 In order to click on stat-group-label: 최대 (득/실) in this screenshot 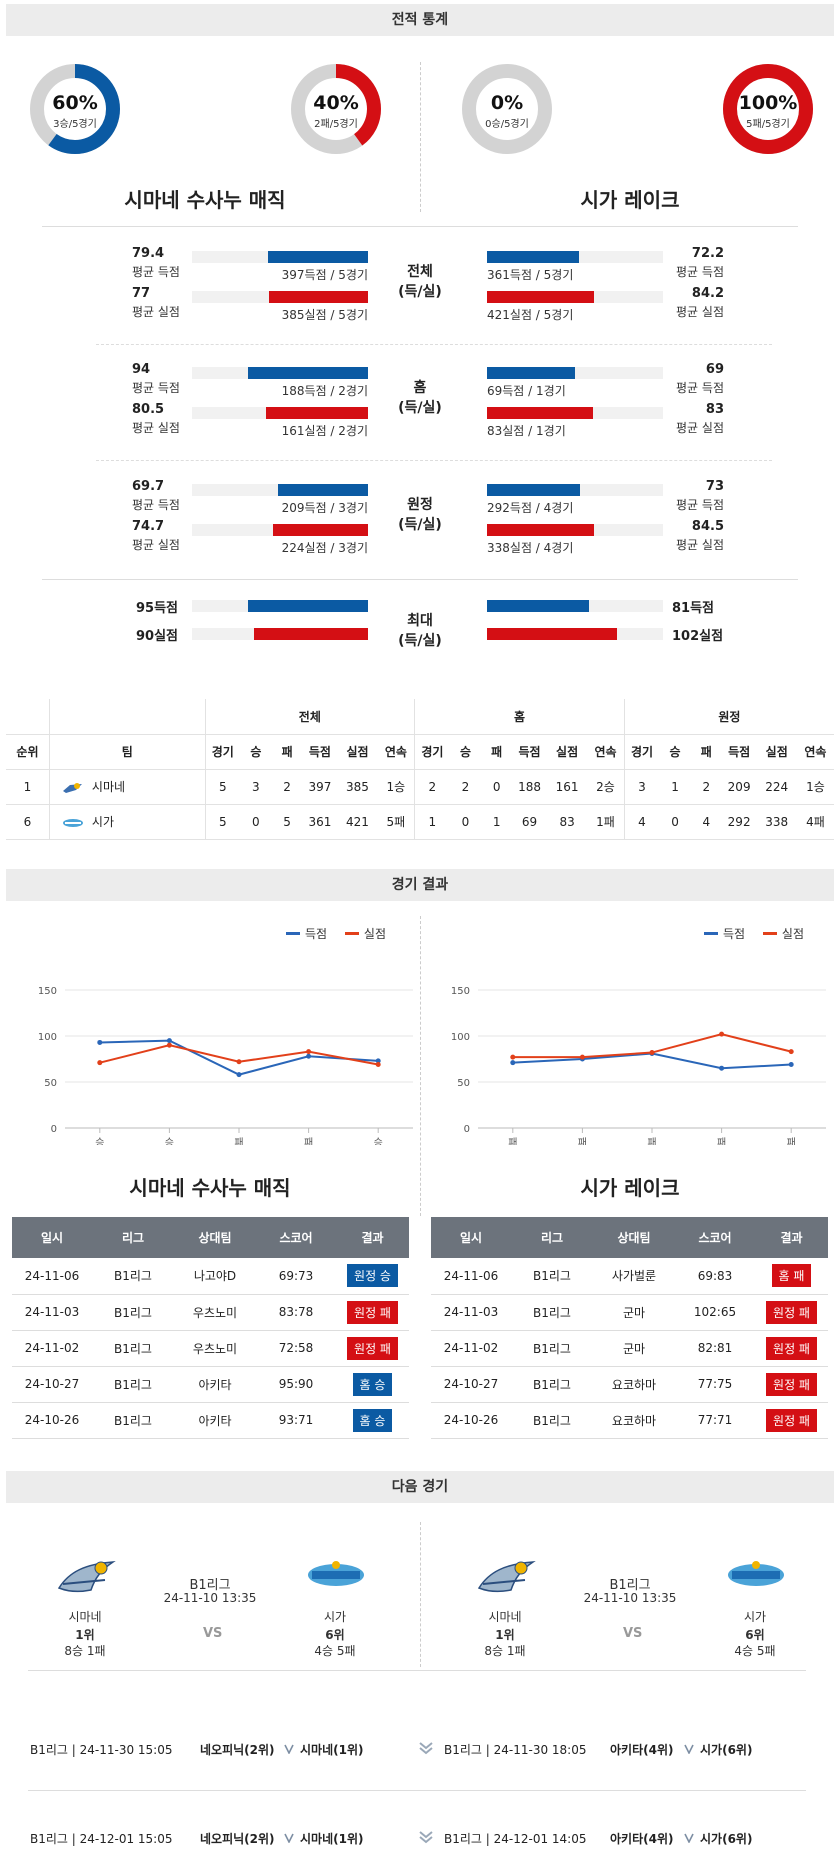, I will do `click(420, 631)`.